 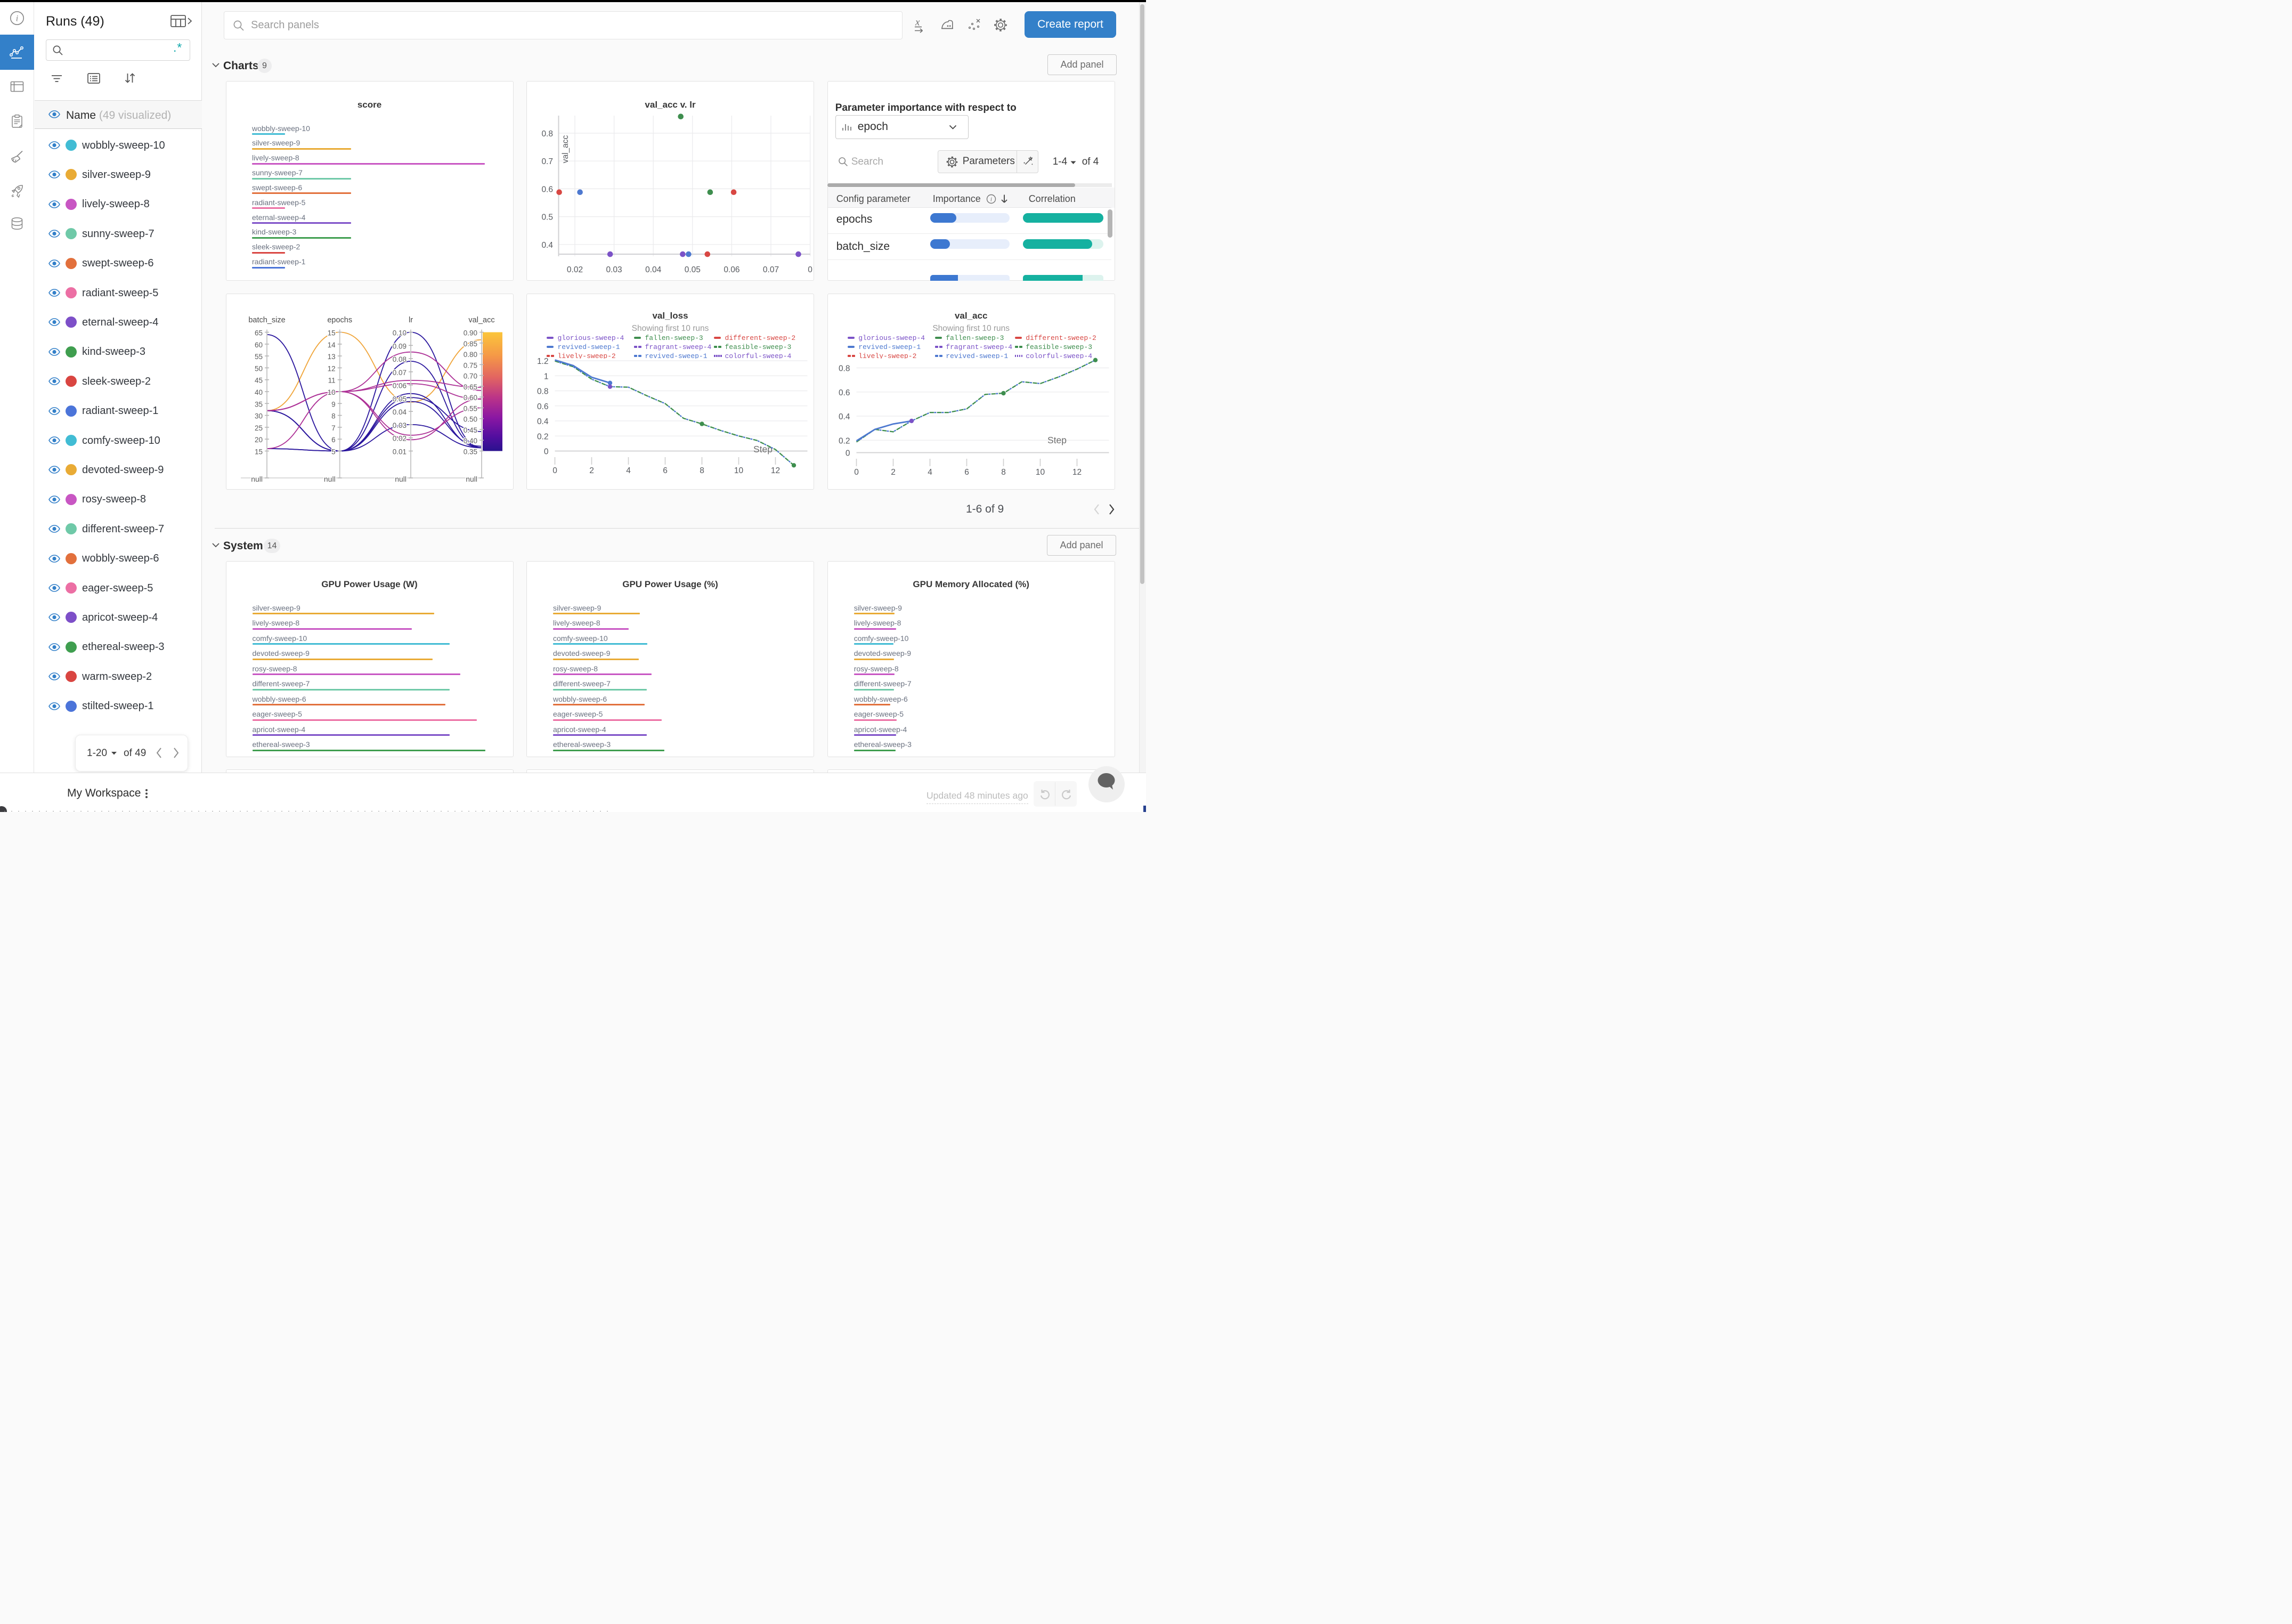 What do you see at coordinates (332, 381) in the screenshot?
I see `svg-text: 11` at bounding box center [332, 381].